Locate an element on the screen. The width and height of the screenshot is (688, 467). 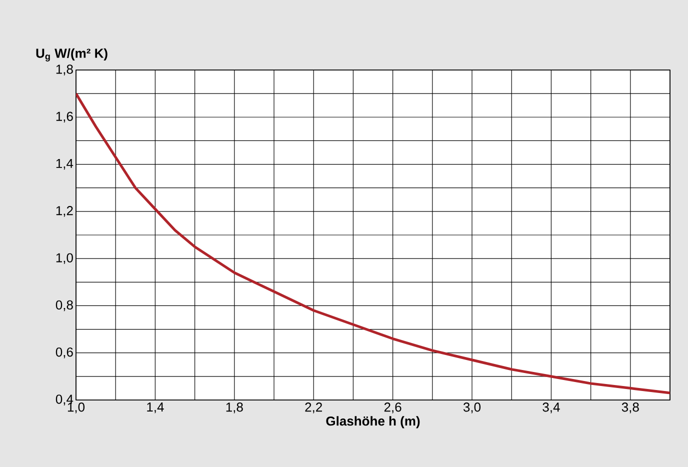
y-tick-label: 1,2 is located at coordinates (64, 211).